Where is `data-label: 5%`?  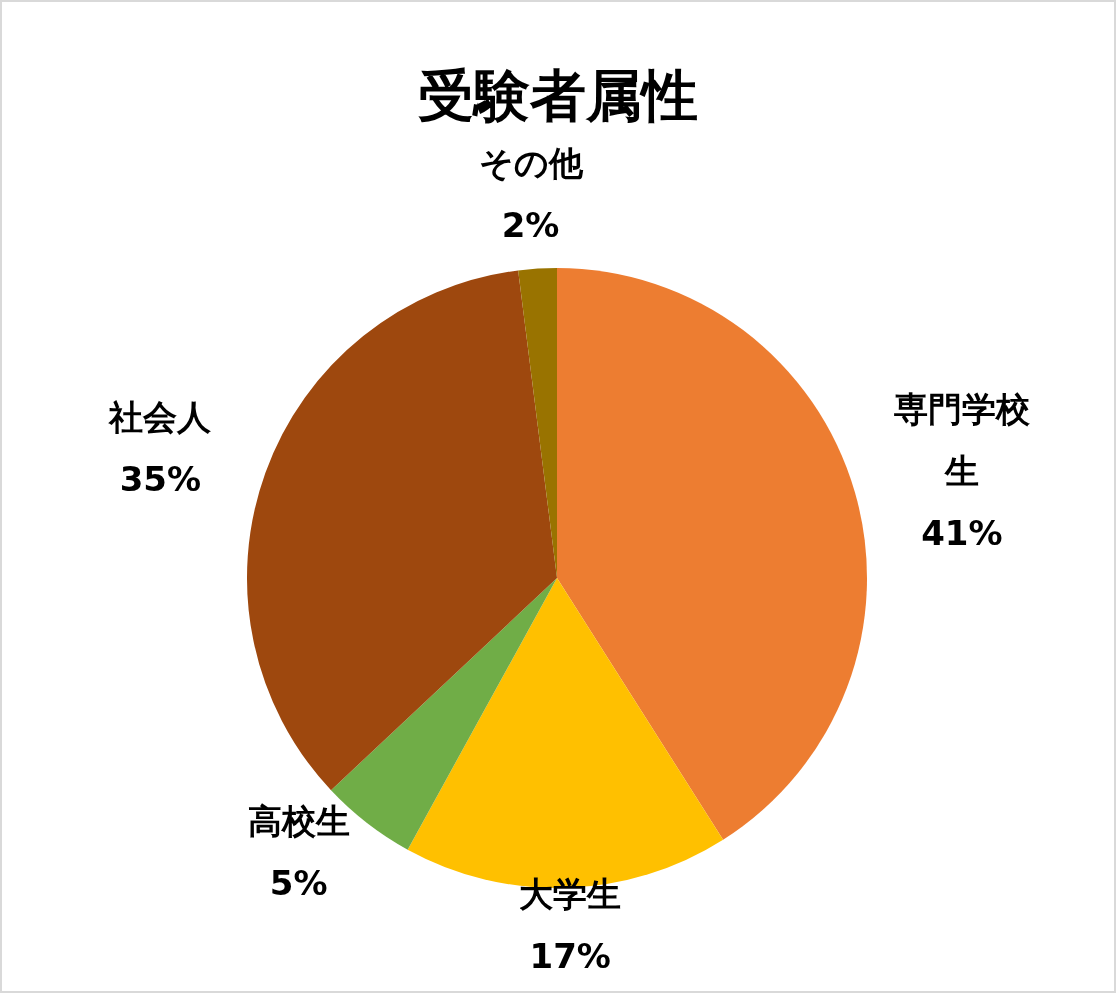 data-label: 5% is located at coordinates (298, 883).